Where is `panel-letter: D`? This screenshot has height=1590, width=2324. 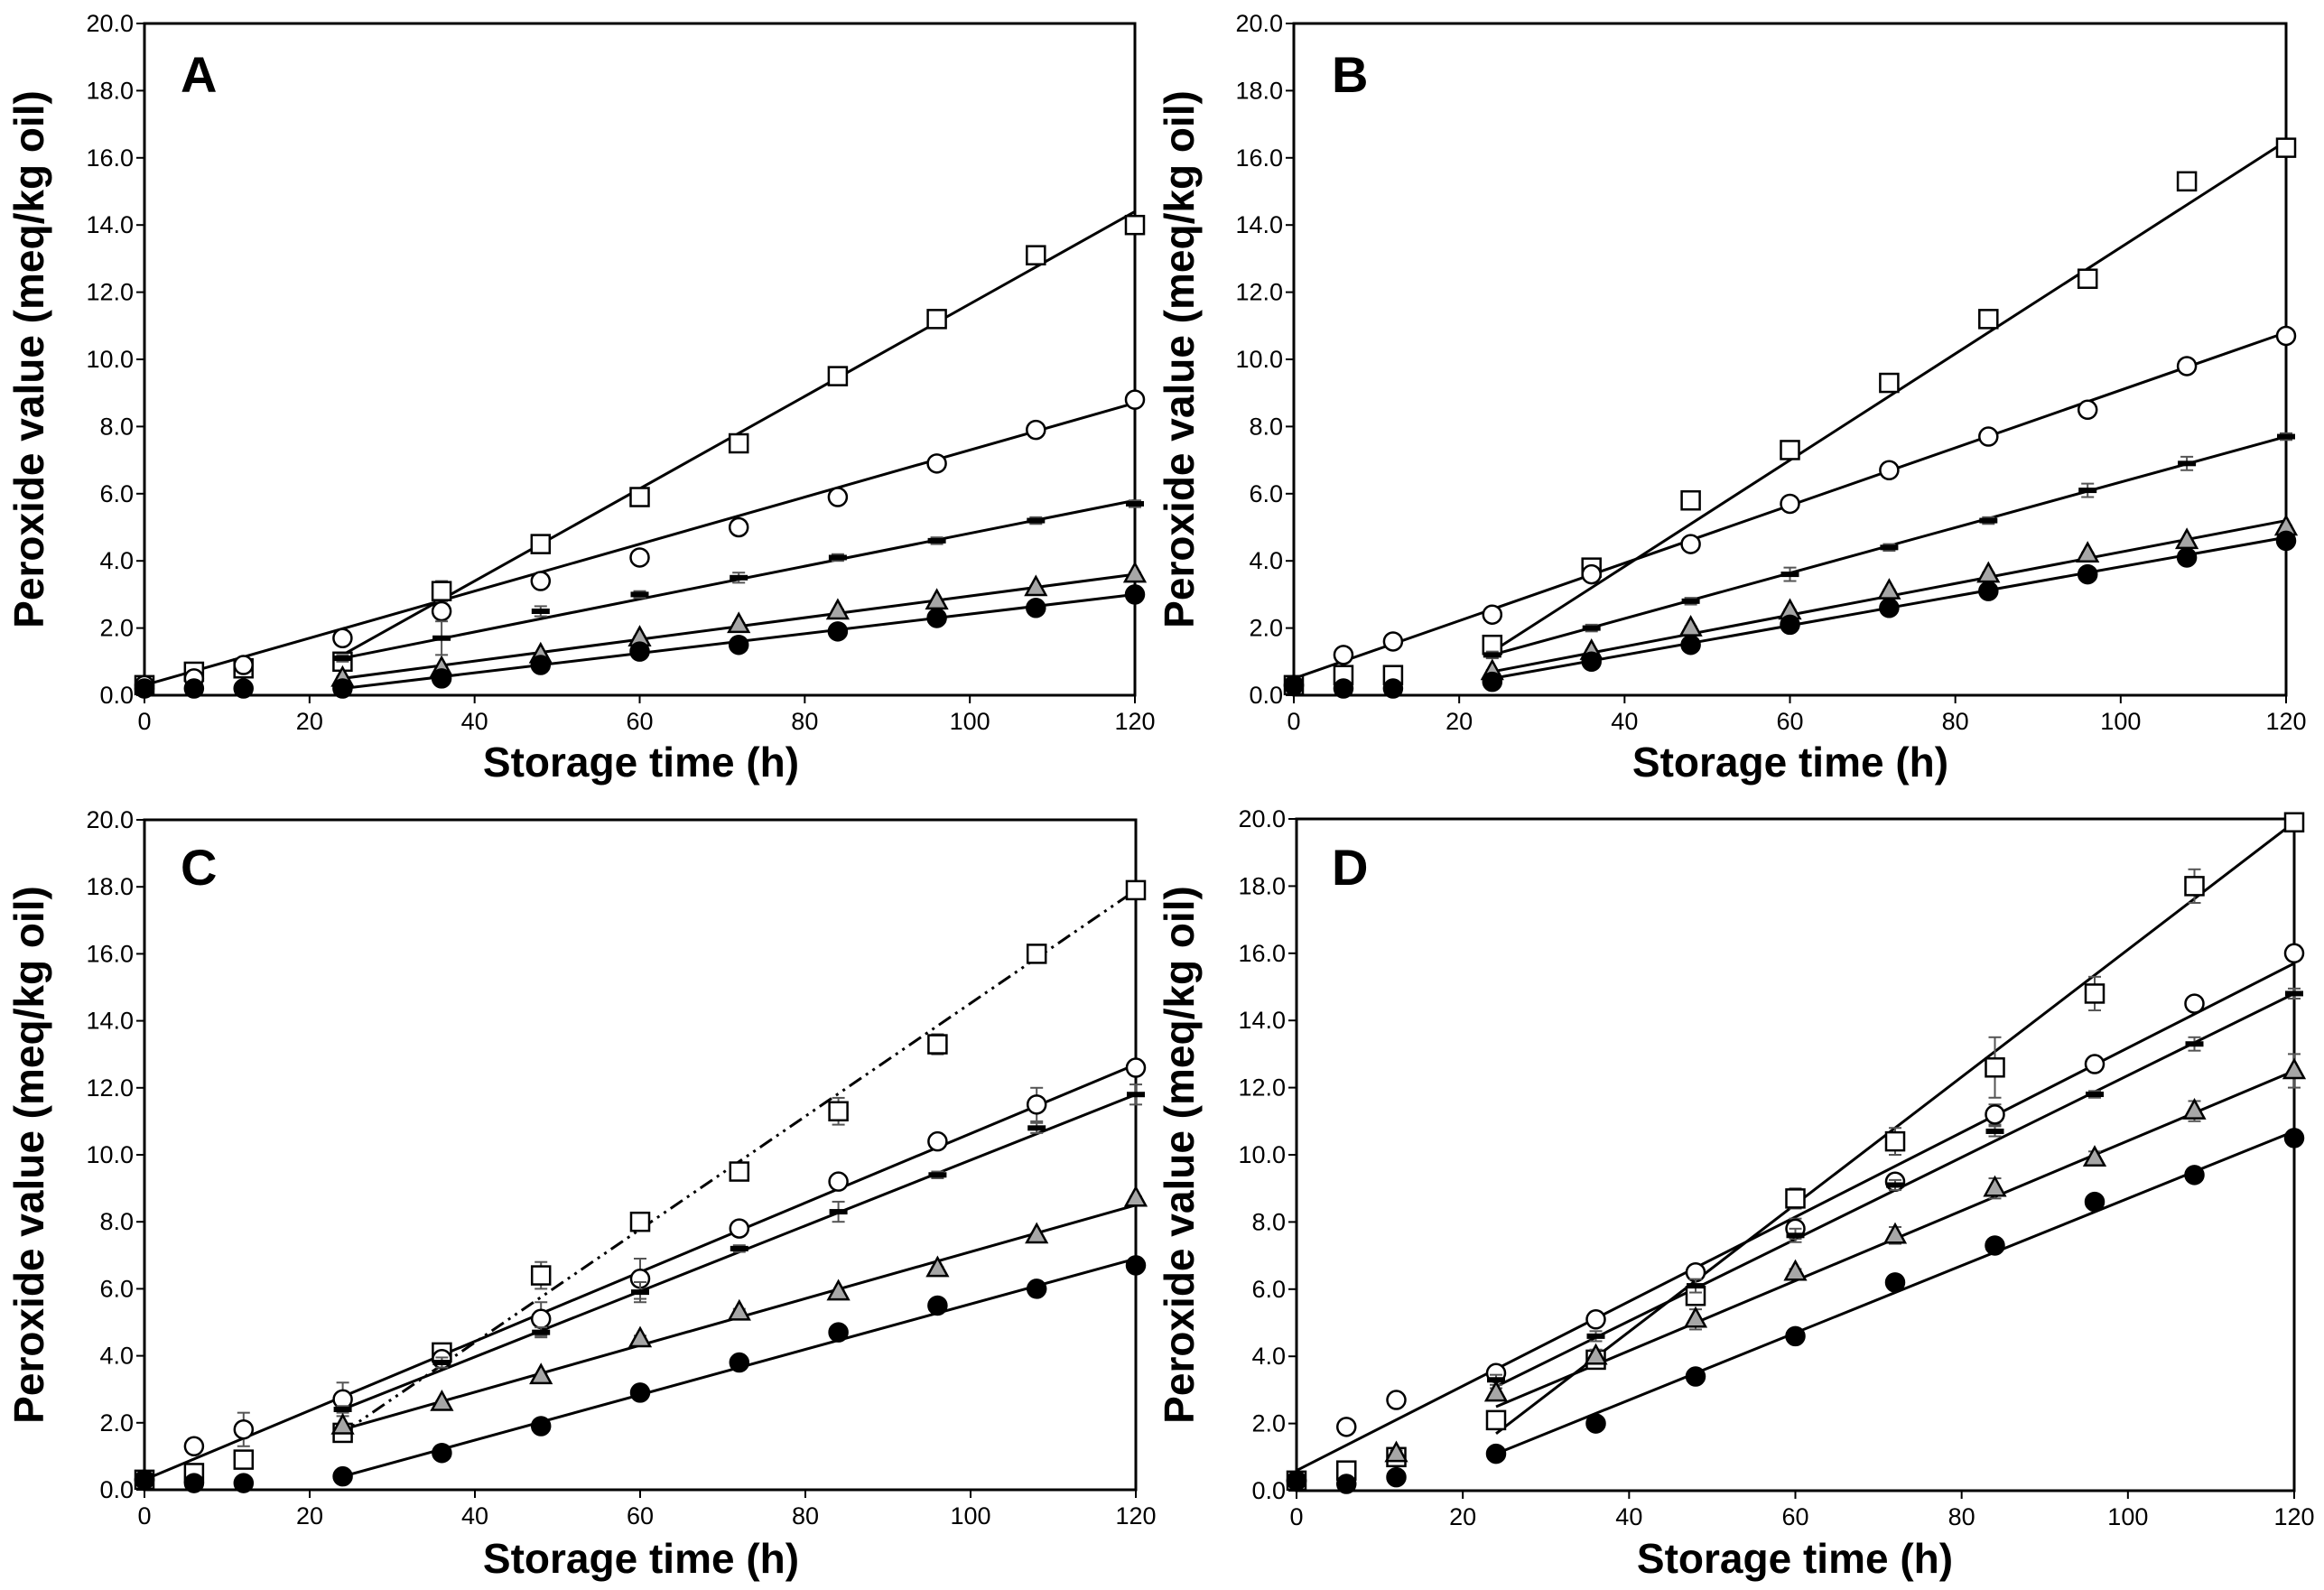
panel-letter: D is located at coordinates (1350, 868).